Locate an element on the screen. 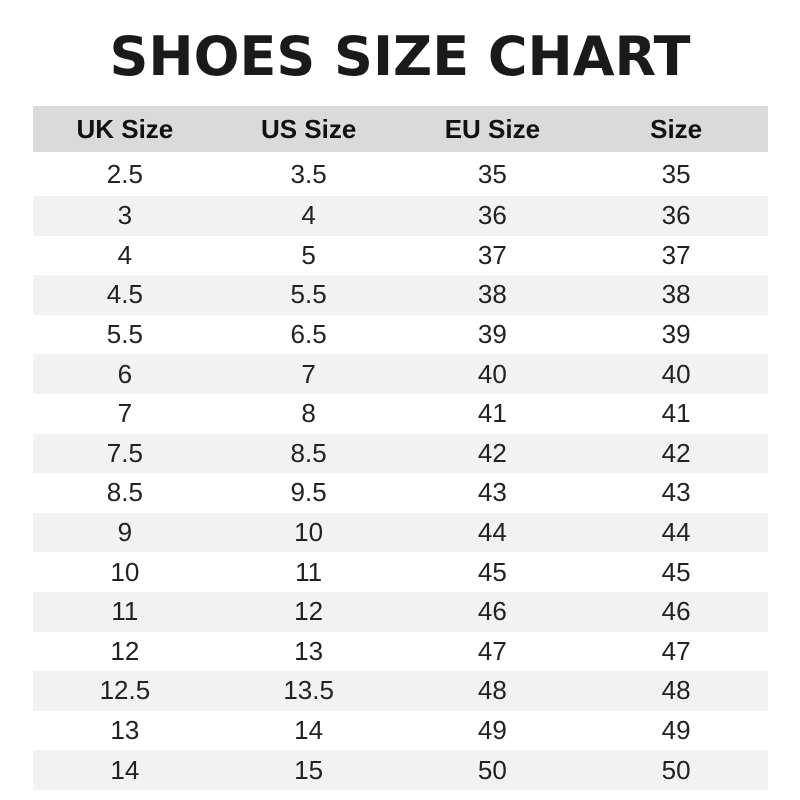  table-row: 4.5 5.5 38 38 is located at coordinates (400, 295).